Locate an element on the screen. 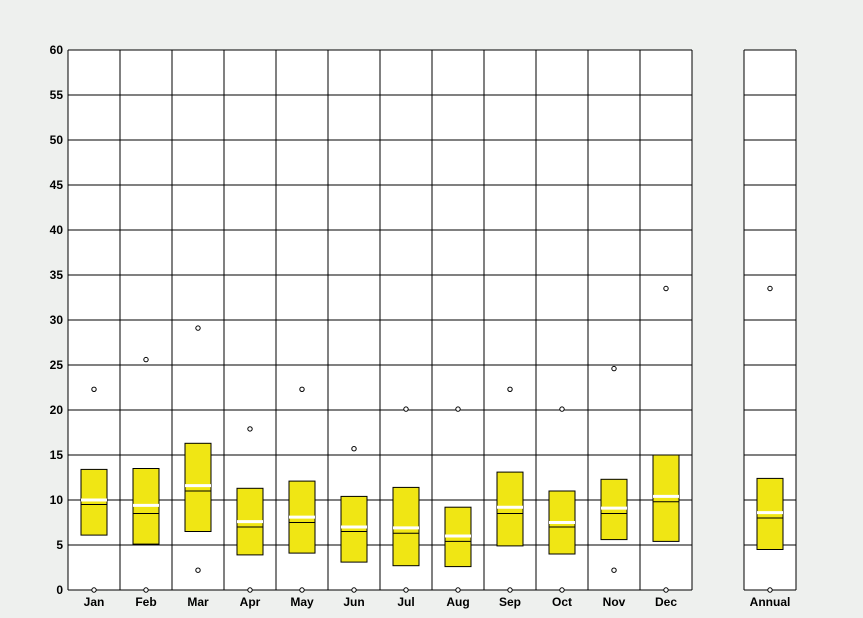 This screenshot has width=863, height=618. y-tick-label: 55 is located at coordinates (57, 95).